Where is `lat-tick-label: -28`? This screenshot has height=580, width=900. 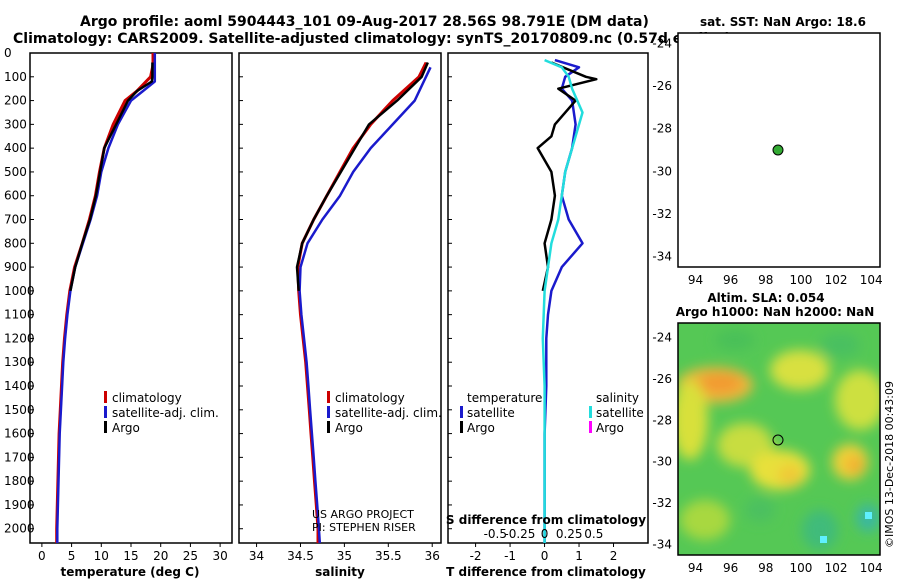 lat-tick-label: -28 is located at coordinates (662, 129).